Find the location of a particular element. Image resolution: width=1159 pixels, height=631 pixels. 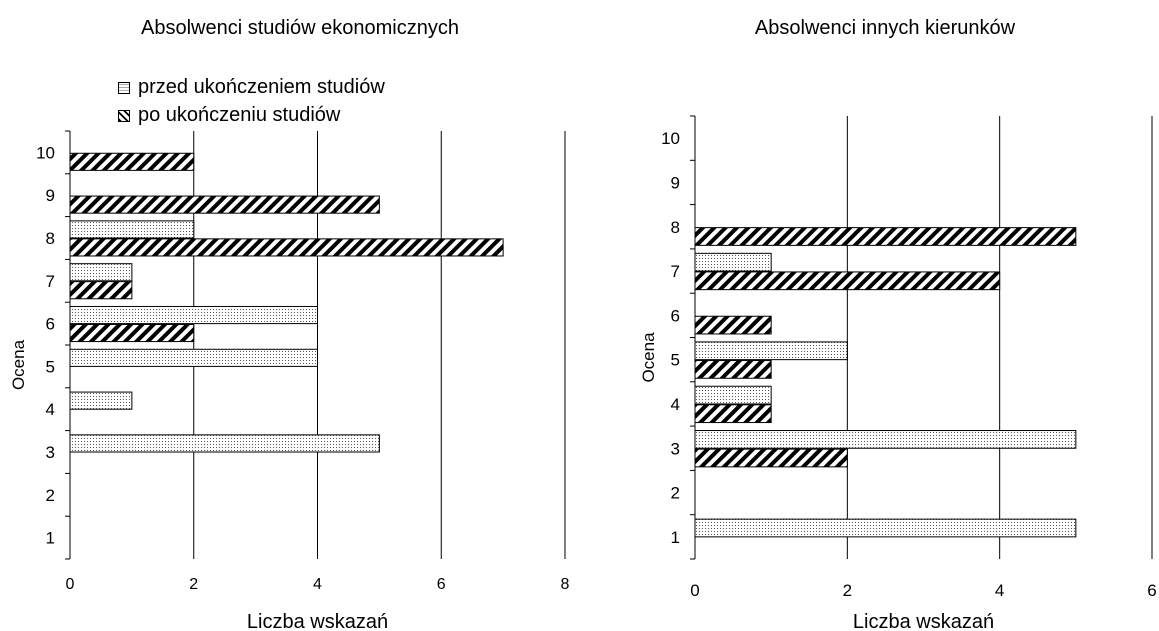

legend-item-before: przed ukończeniem studiów is located at coordinates (251, 87).